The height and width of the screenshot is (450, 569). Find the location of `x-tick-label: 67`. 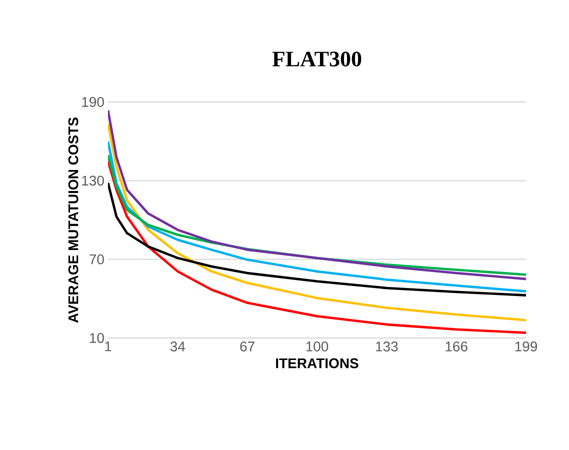

x-tick-label: 67 is located at coordinates (247, 347).